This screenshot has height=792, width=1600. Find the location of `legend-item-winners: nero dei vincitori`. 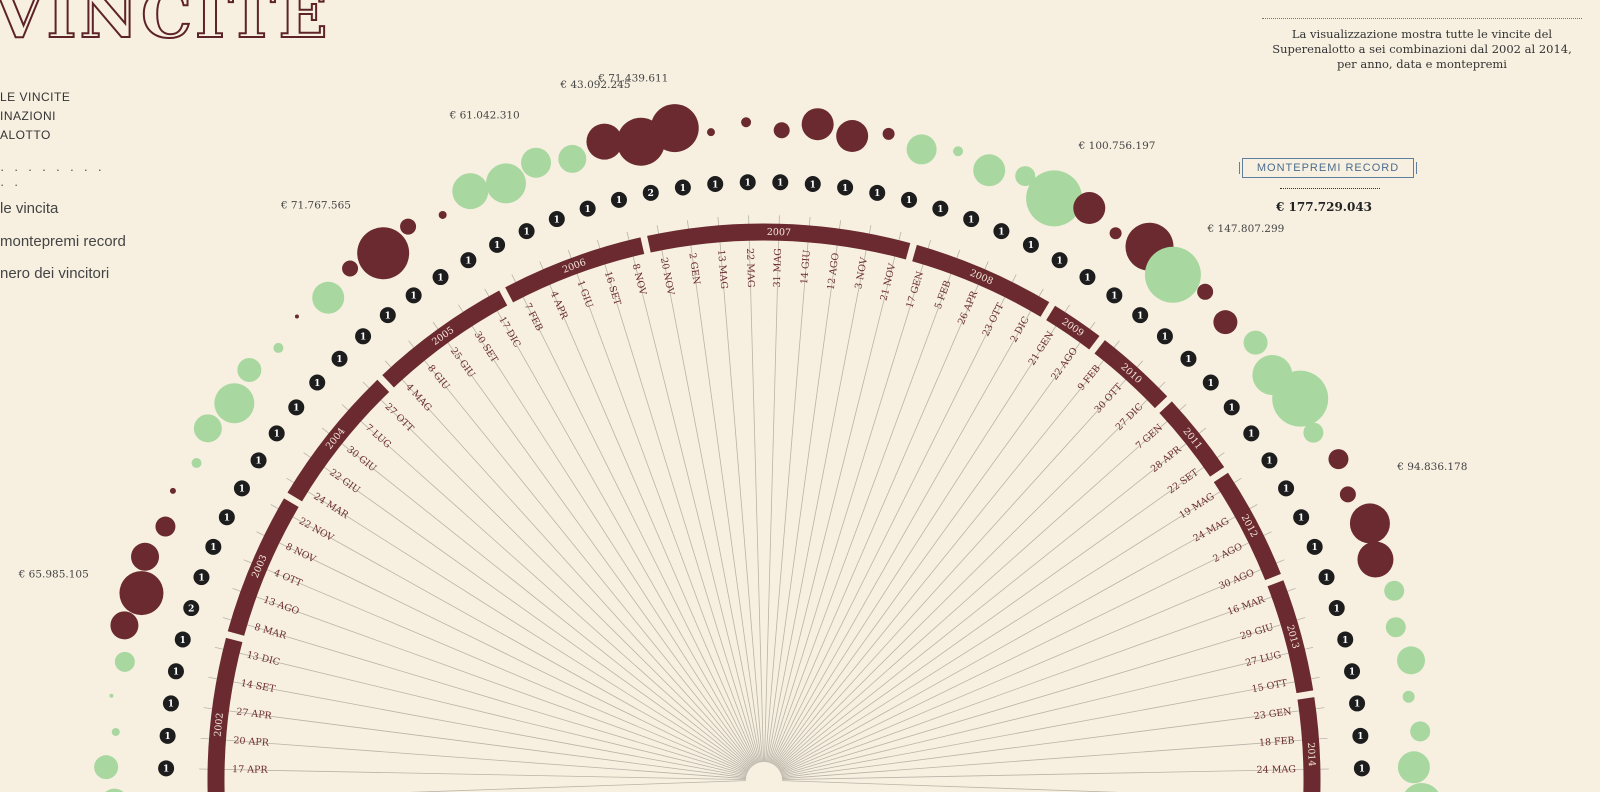

legend-item-winners: nero dei vincitori is located at coordinates (55, 273).